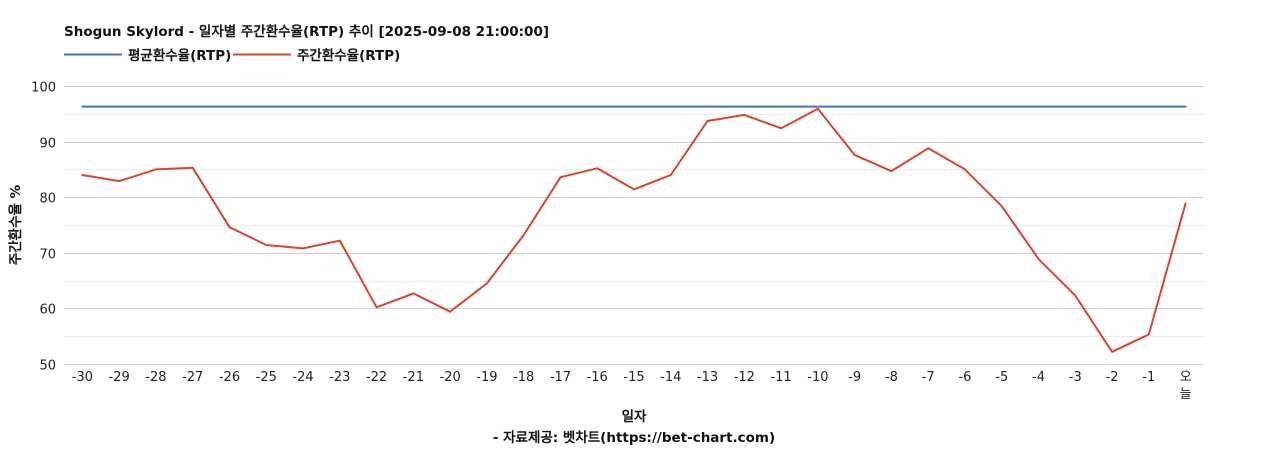  What do you see at coordinates (1038, 377) in the screenshot?
I see `x-tick-label: -4` at bounding box center [1038, 377].